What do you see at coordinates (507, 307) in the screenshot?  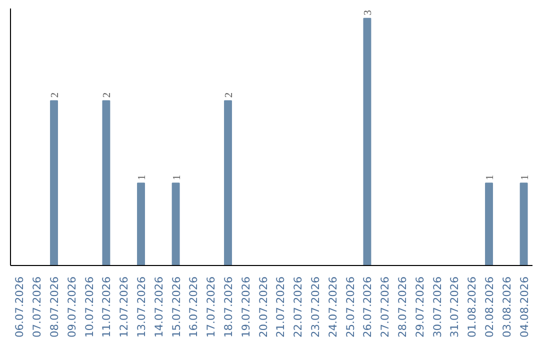 I see `x-tick-label: 03.08.2026` at bounding box center [507, 307].